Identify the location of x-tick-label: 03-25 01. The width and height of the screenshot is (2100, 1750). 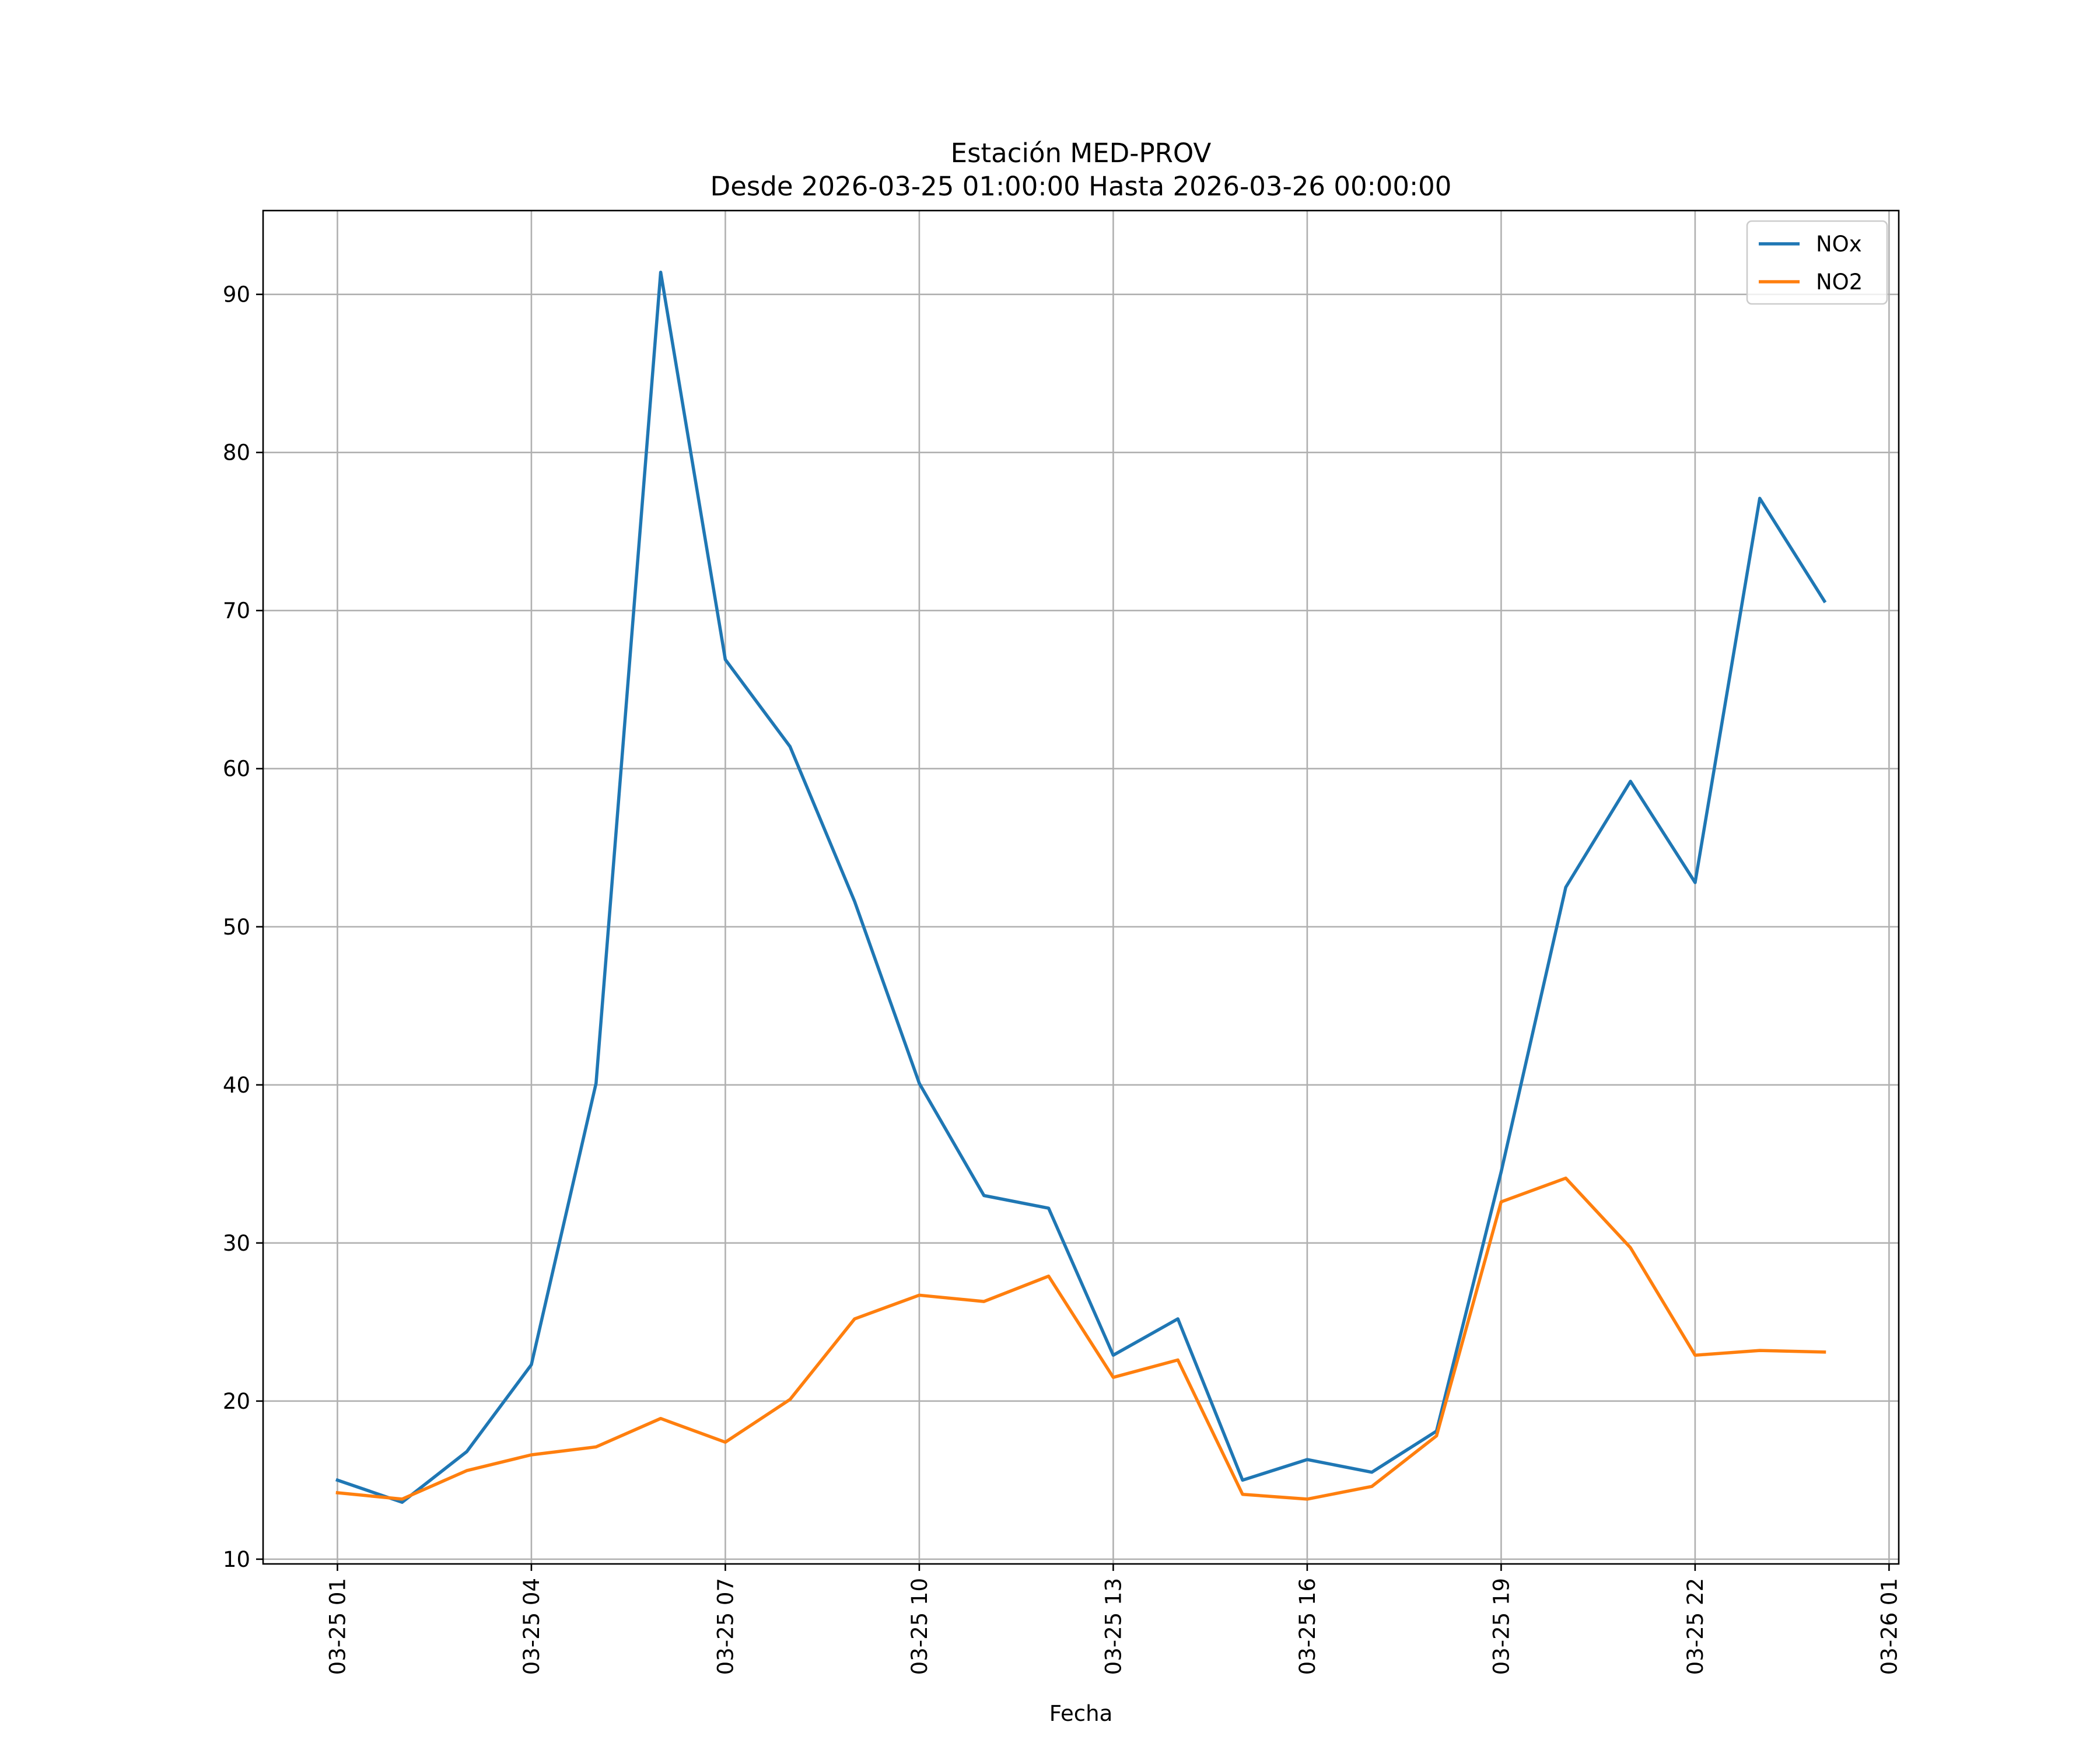
(337, 1626).